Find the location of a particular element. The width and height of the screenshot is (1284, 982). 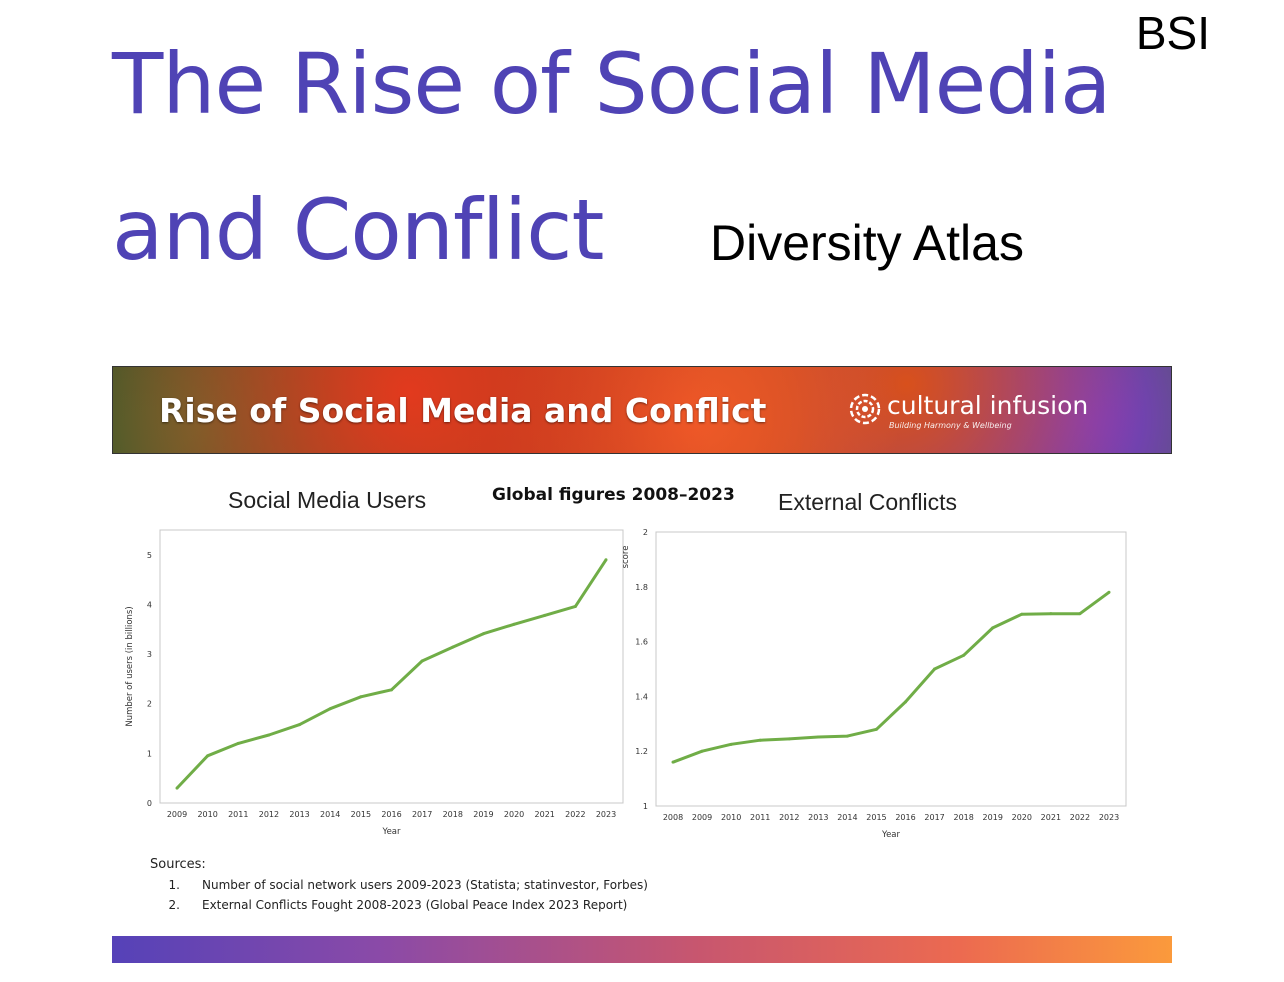

y-tick-label: 4 is located at coordinates (149, 604).